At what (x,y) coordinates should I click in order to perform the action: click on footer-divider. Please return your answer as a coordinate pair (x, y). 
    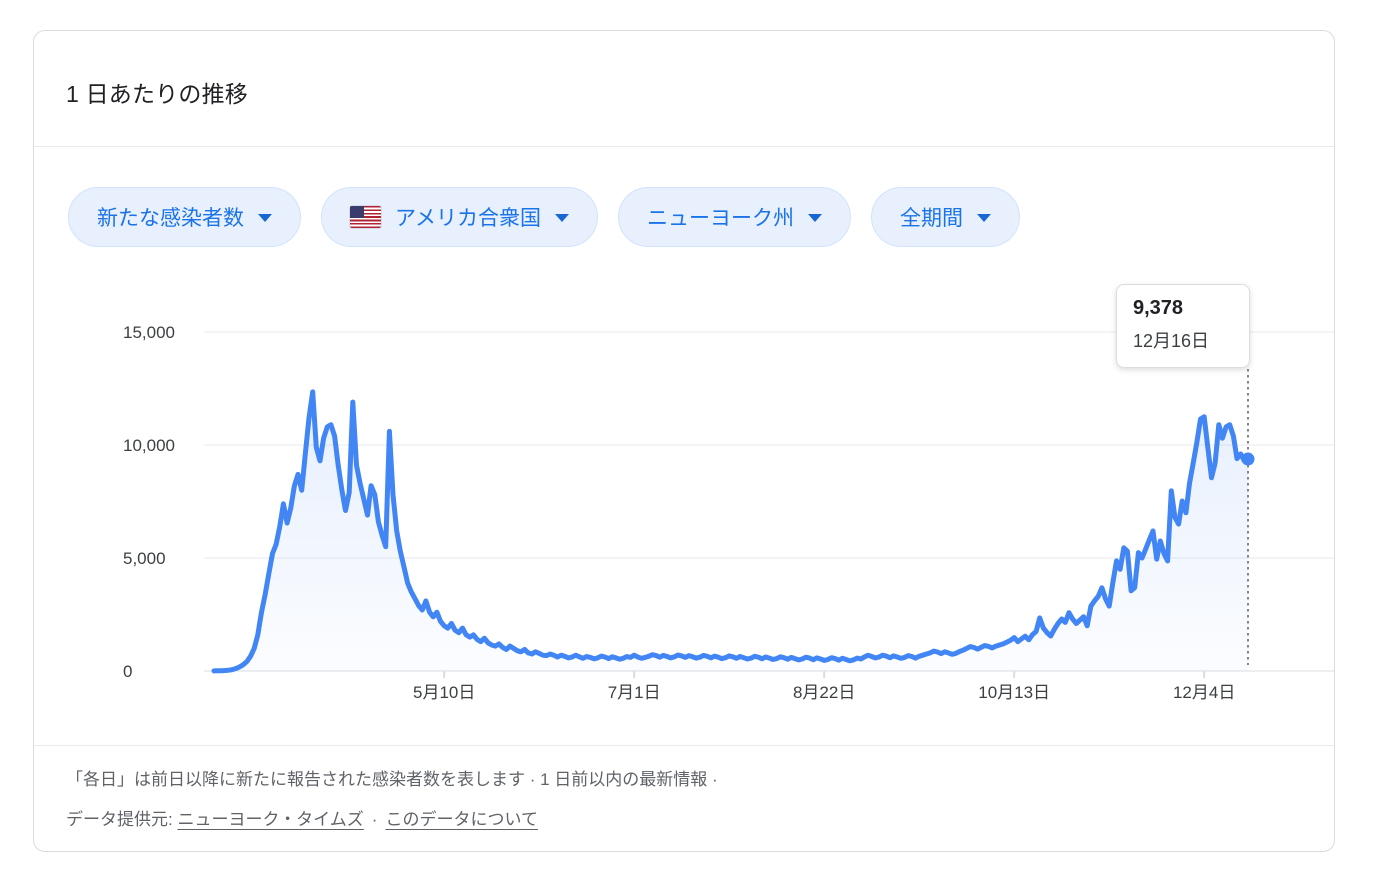
    Looking at the image, I should click on (684, 745).